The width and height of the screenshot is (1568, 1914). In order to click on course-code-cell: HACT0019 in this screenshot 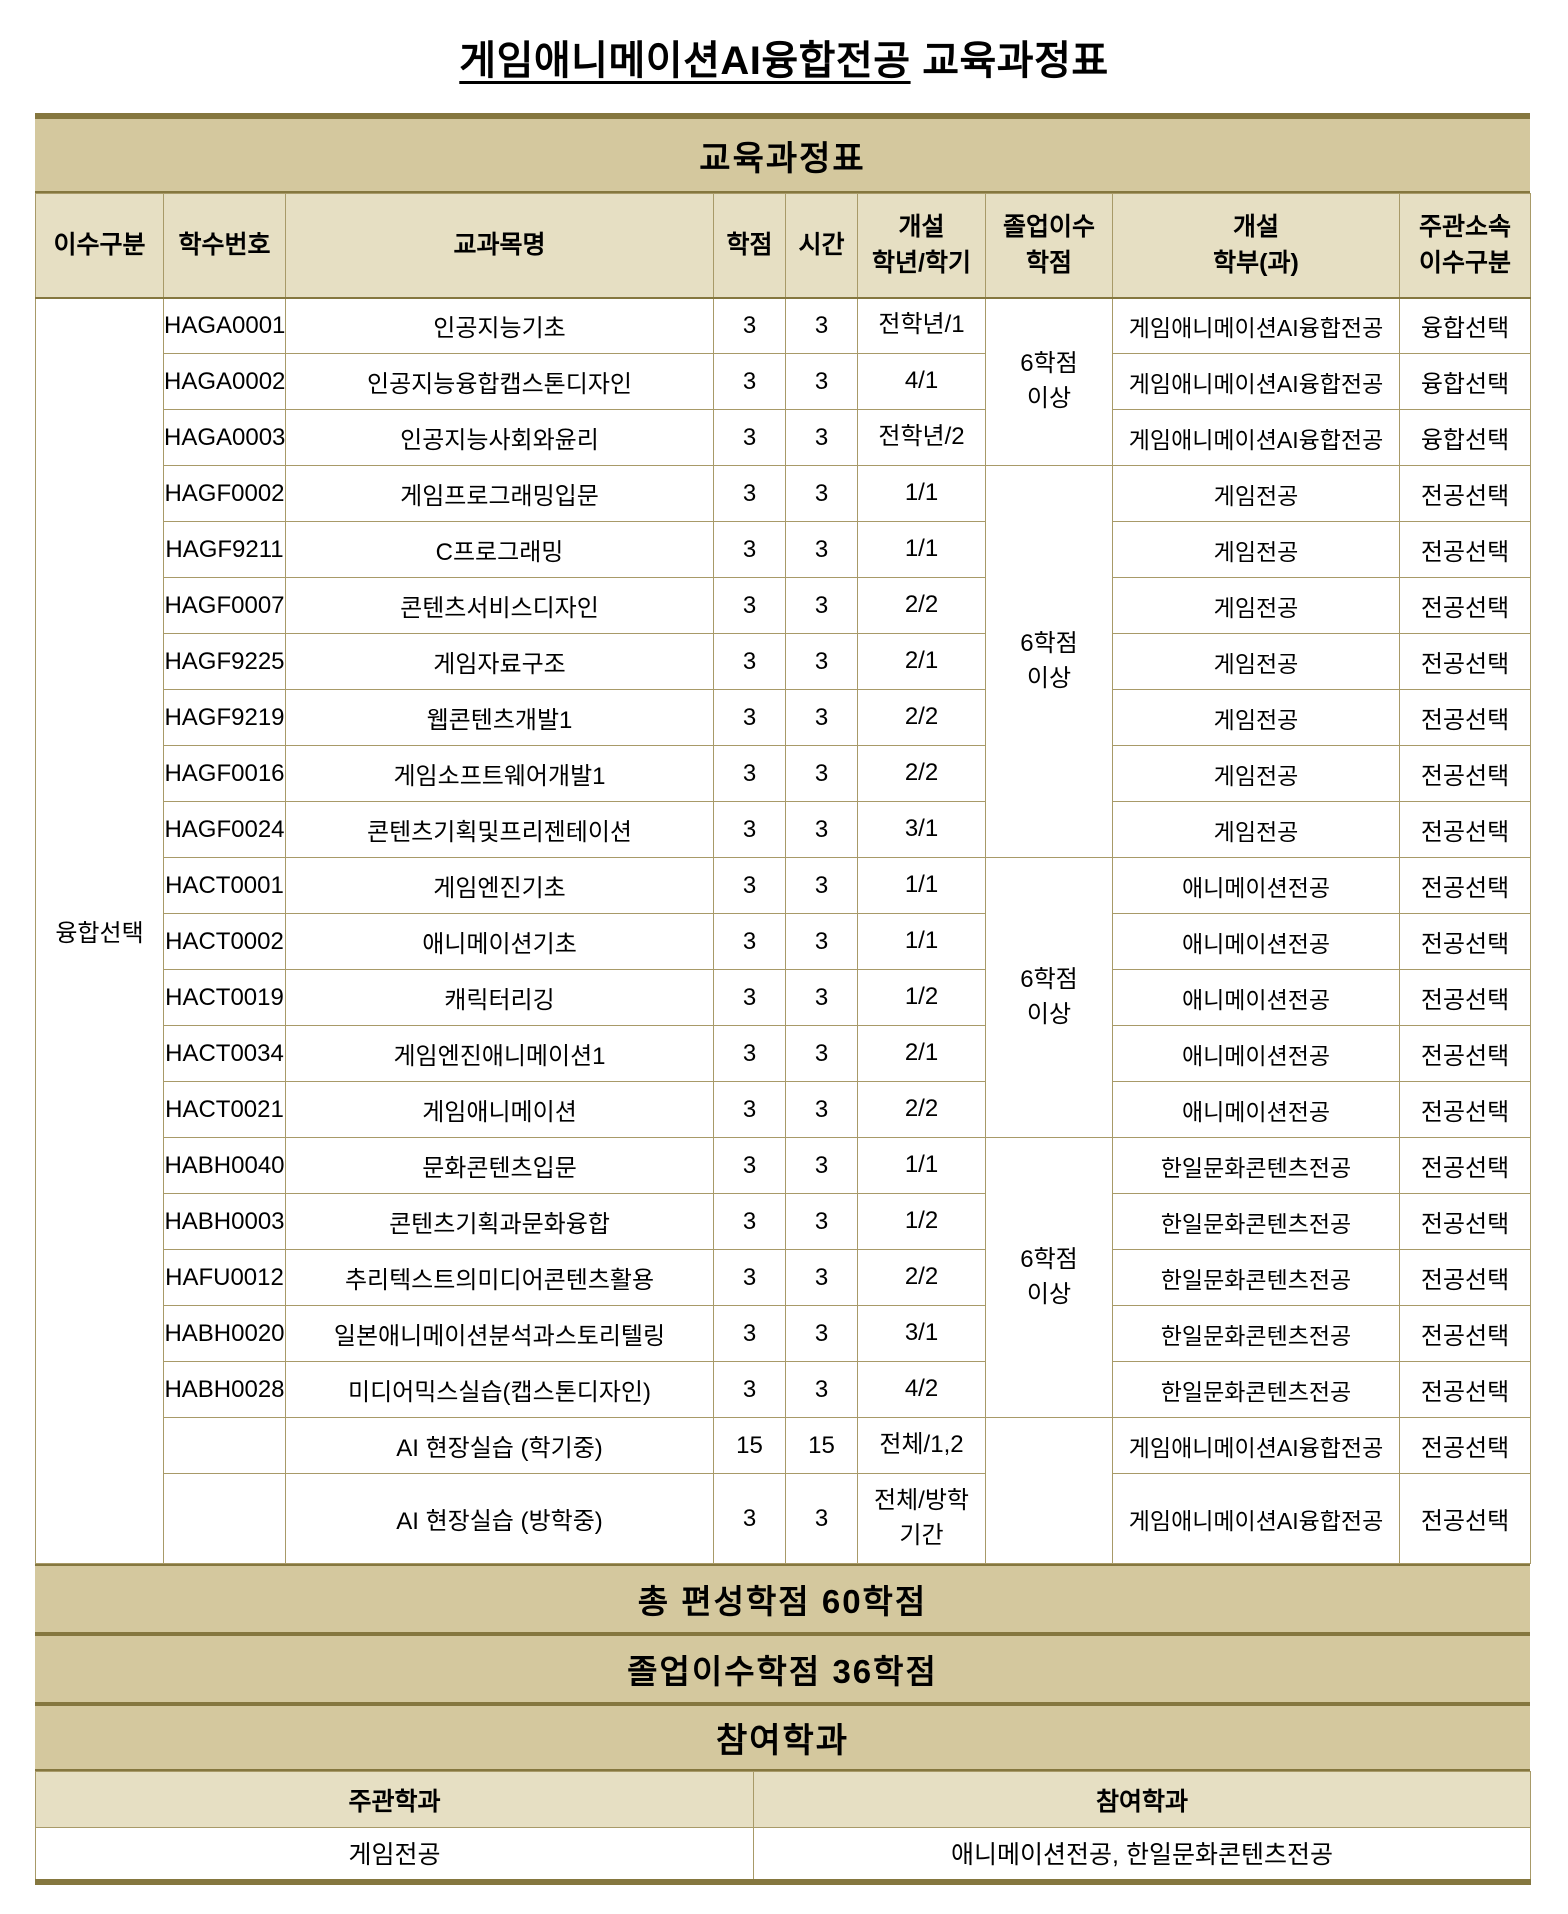, I will do `click(224, 997)`.